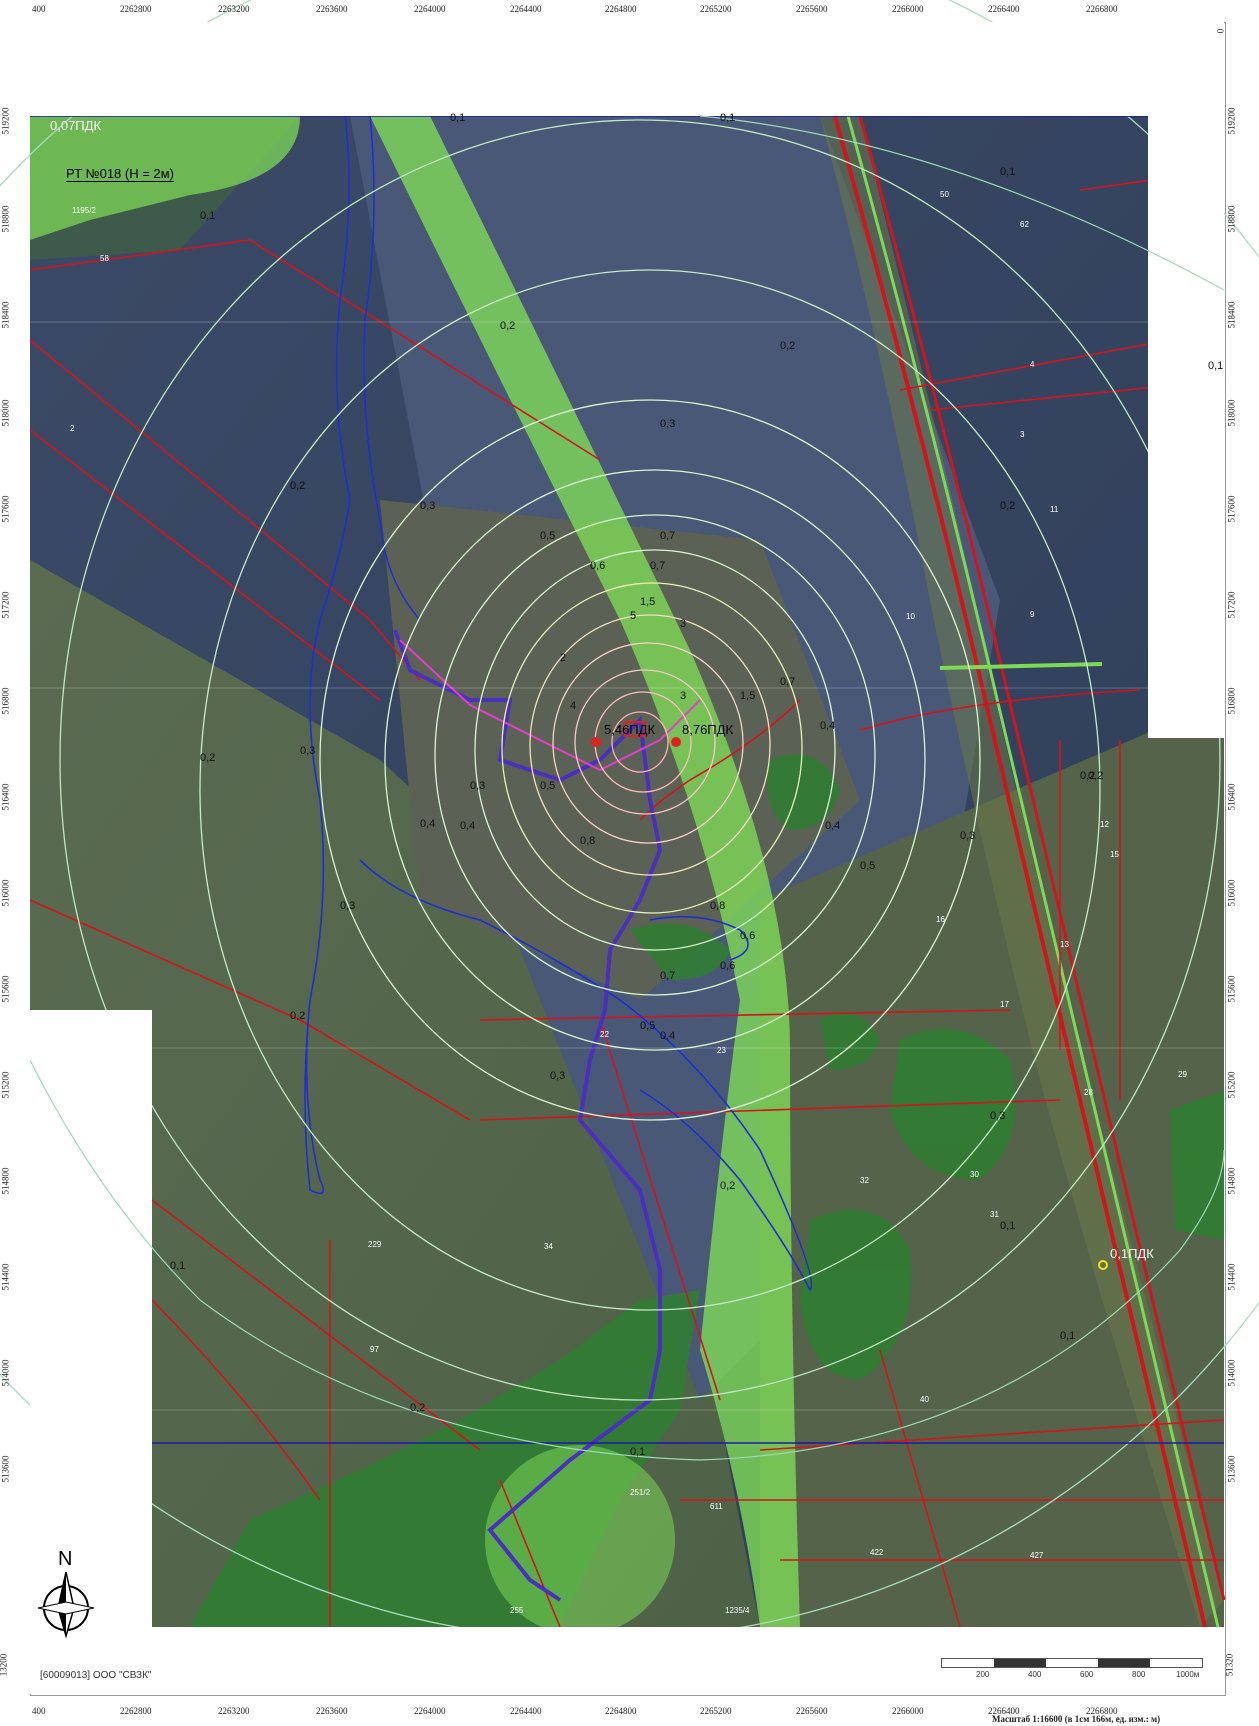  Describe the element at coordinates (5, 509) in the screenshot. I see `ruler-left-tick: 517600` at that location.